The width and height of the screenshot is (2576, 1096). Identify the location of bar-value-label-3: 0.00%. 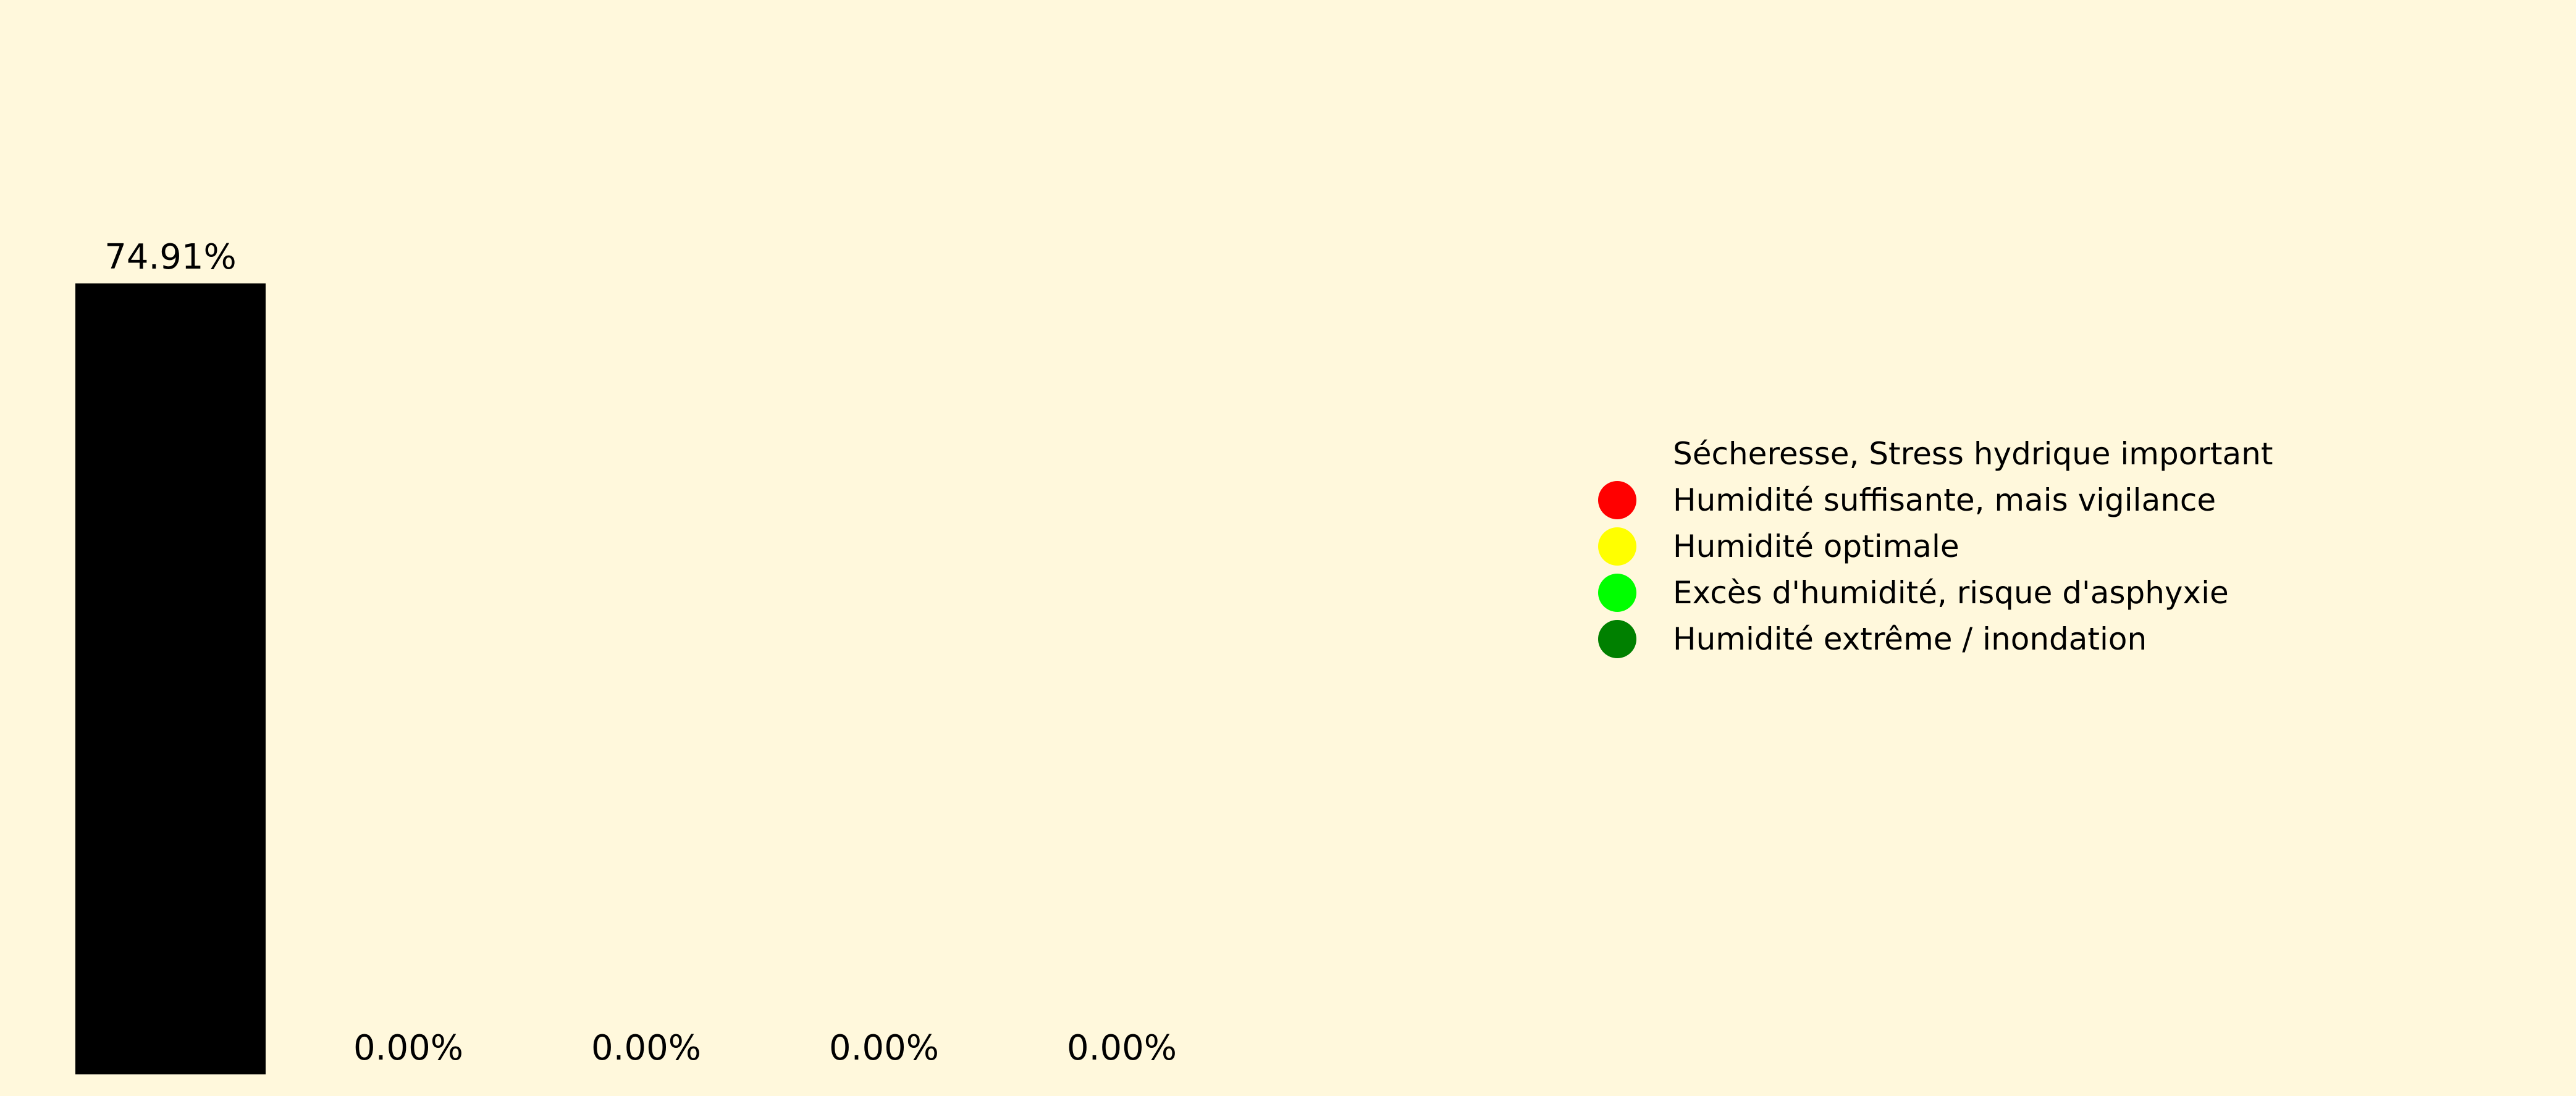
(646, 1048).